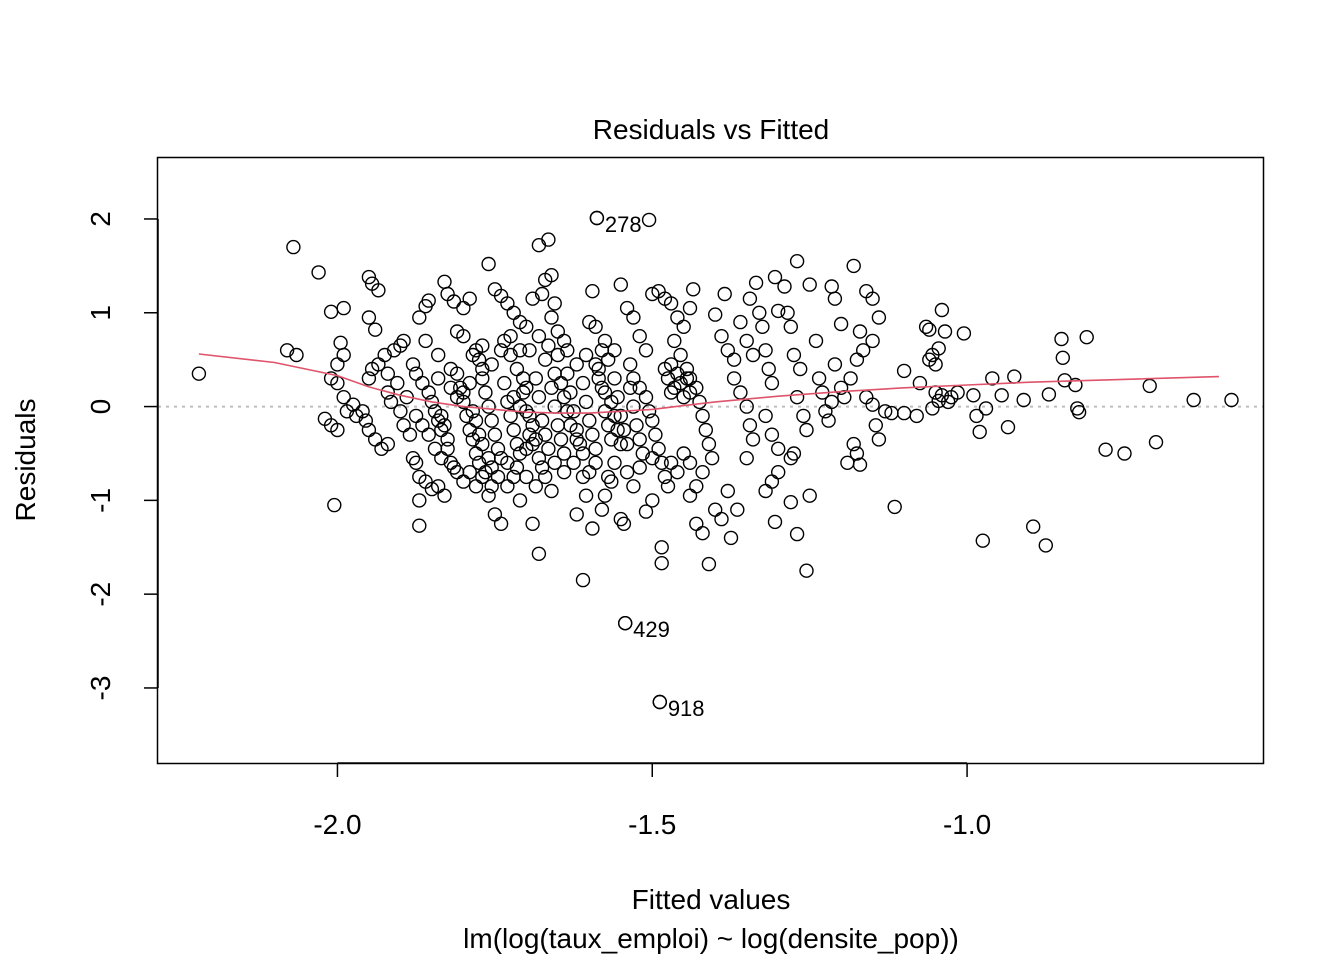 This screenshot has height=960, width=1344. I want to click on chart-title: Residuals vs Fitted, so click(711, 129).